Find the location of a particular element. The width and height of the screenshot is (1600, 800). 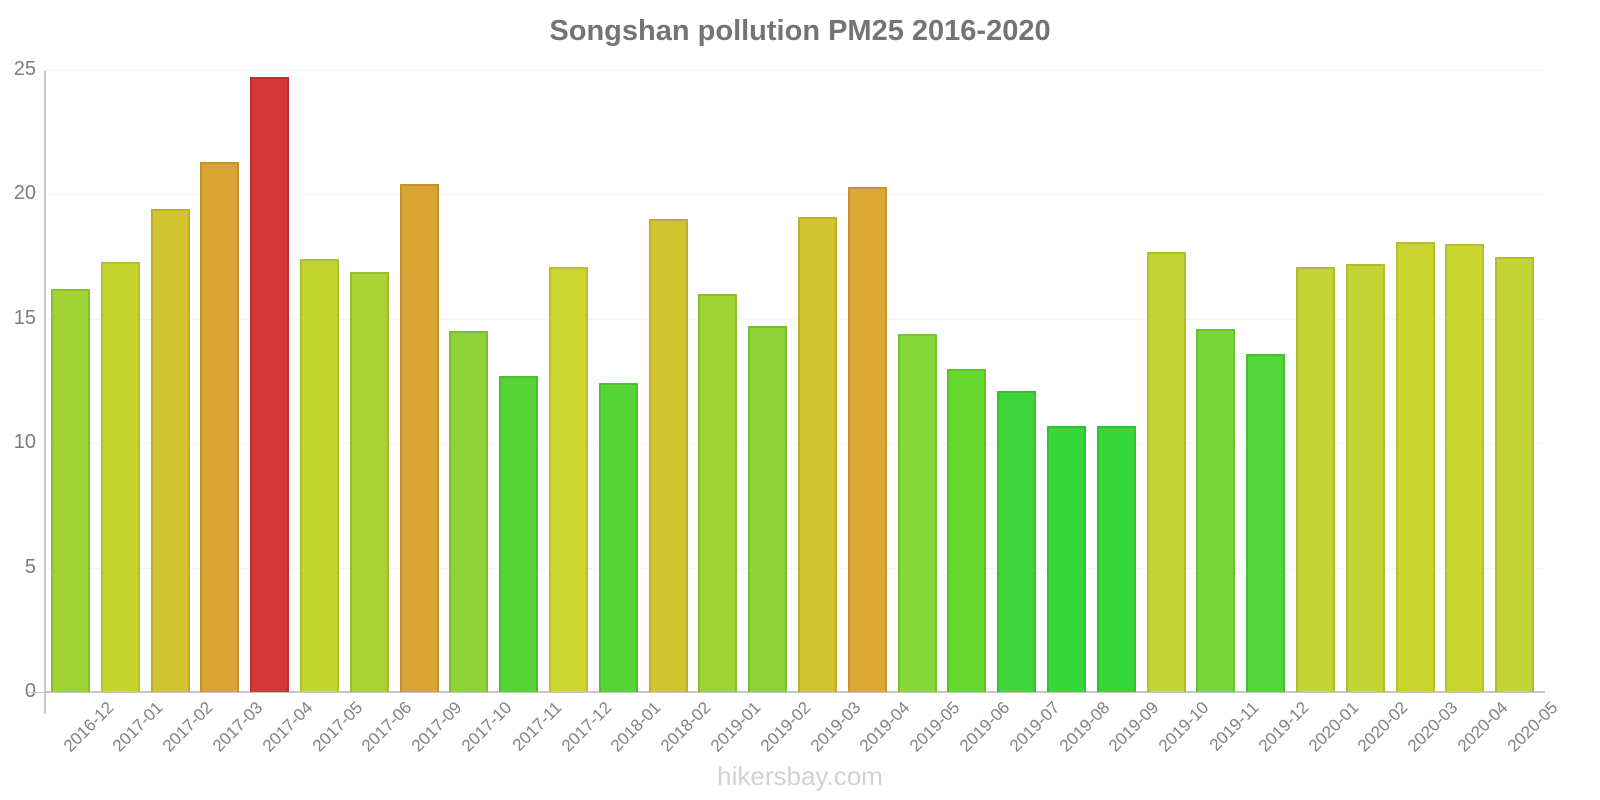

chart-title: Songshan pollution PM25 2016-2020 is located at coordinates (800, 31).